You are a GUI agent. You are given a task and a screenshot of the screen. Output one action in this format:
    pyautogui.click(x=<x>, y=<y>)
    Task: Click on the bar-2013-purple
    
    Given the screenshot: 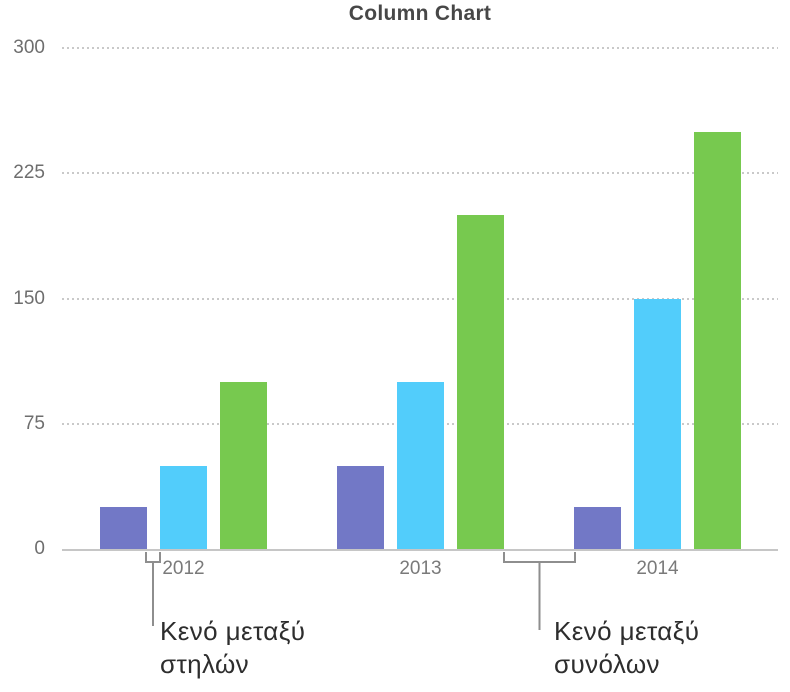 What is the action you would take?
    pyautogui.click(x=360, y=507)
    